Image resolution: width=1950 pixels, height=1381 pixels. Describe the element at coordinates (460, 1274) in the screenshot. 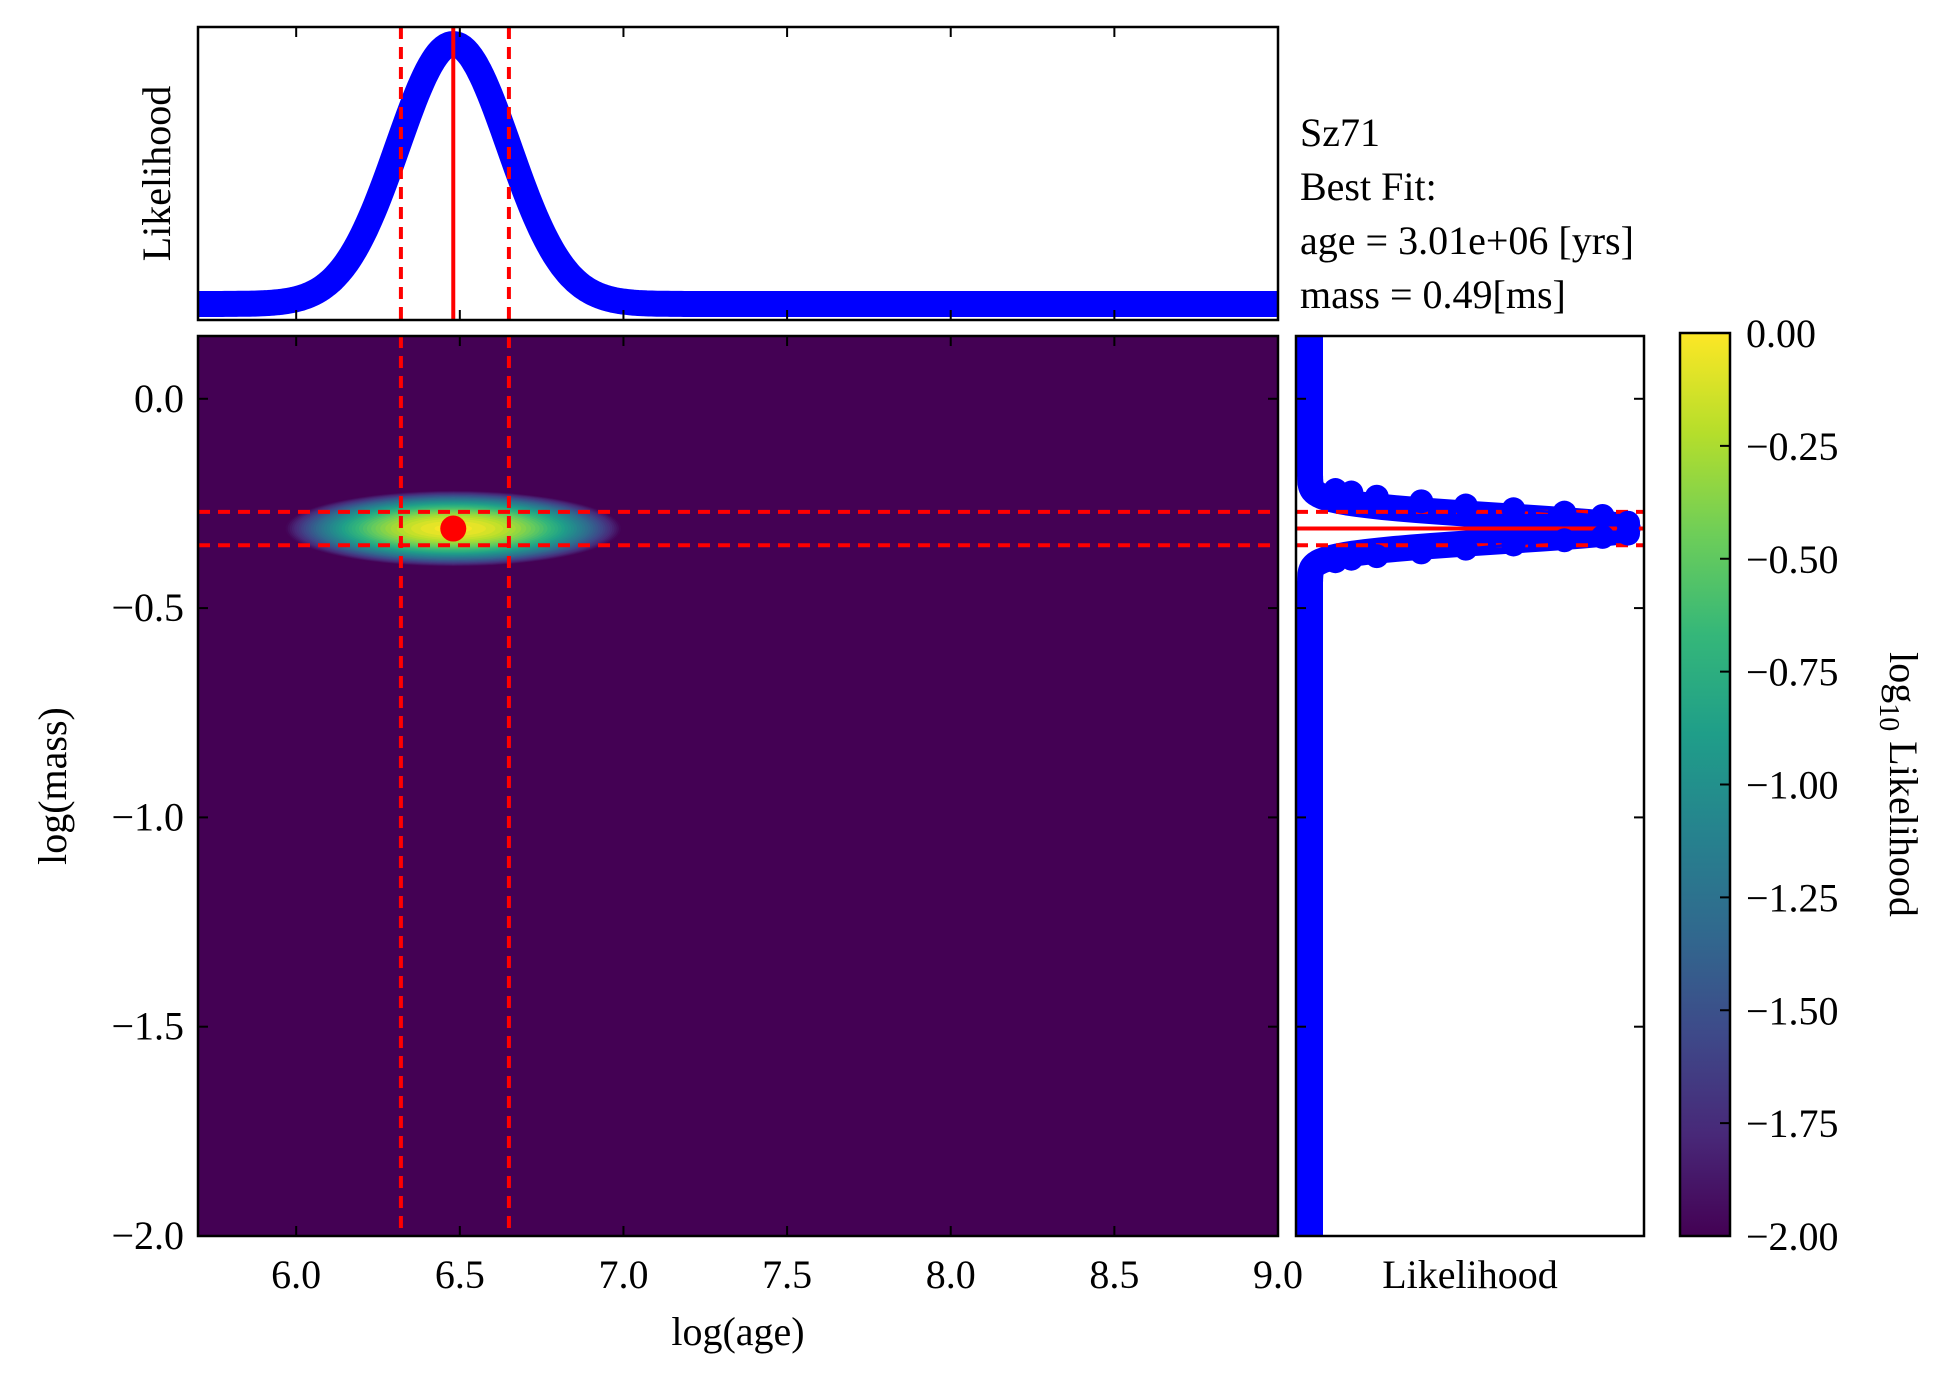

I see `x-tick-label: 6.5` at that location.